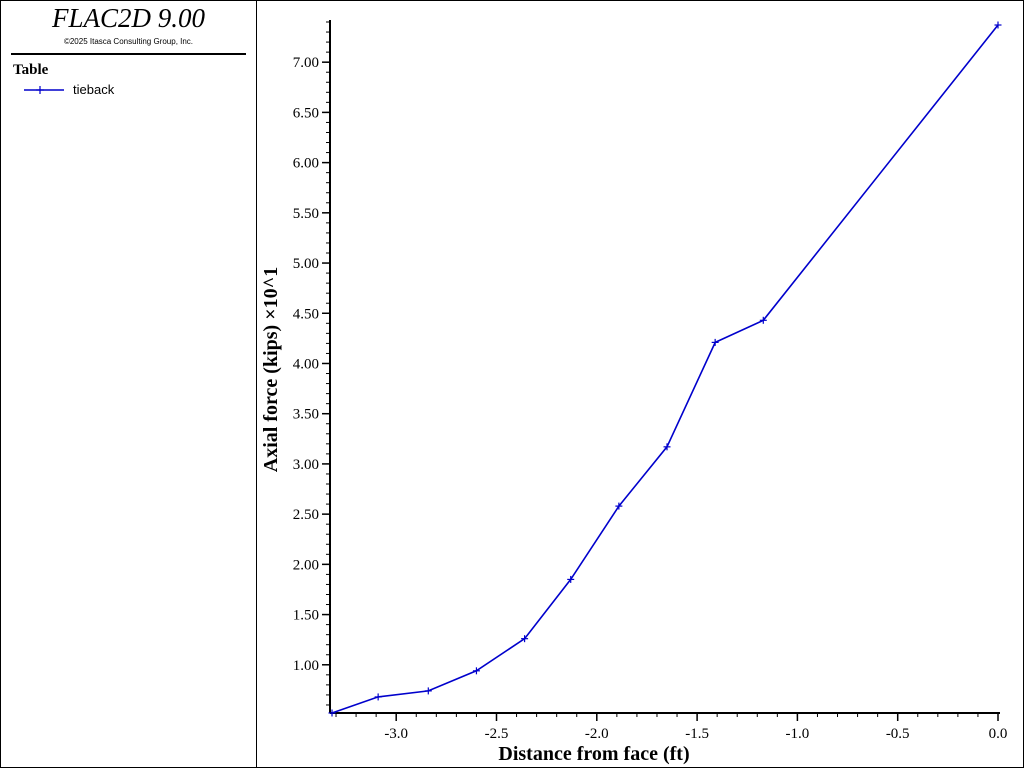 This screenshot has width=1024, height=768. Describe the element at coordinates (593, 754) in the screenshot. I see `x-axis-title: Distance from face (ft)` at that location.